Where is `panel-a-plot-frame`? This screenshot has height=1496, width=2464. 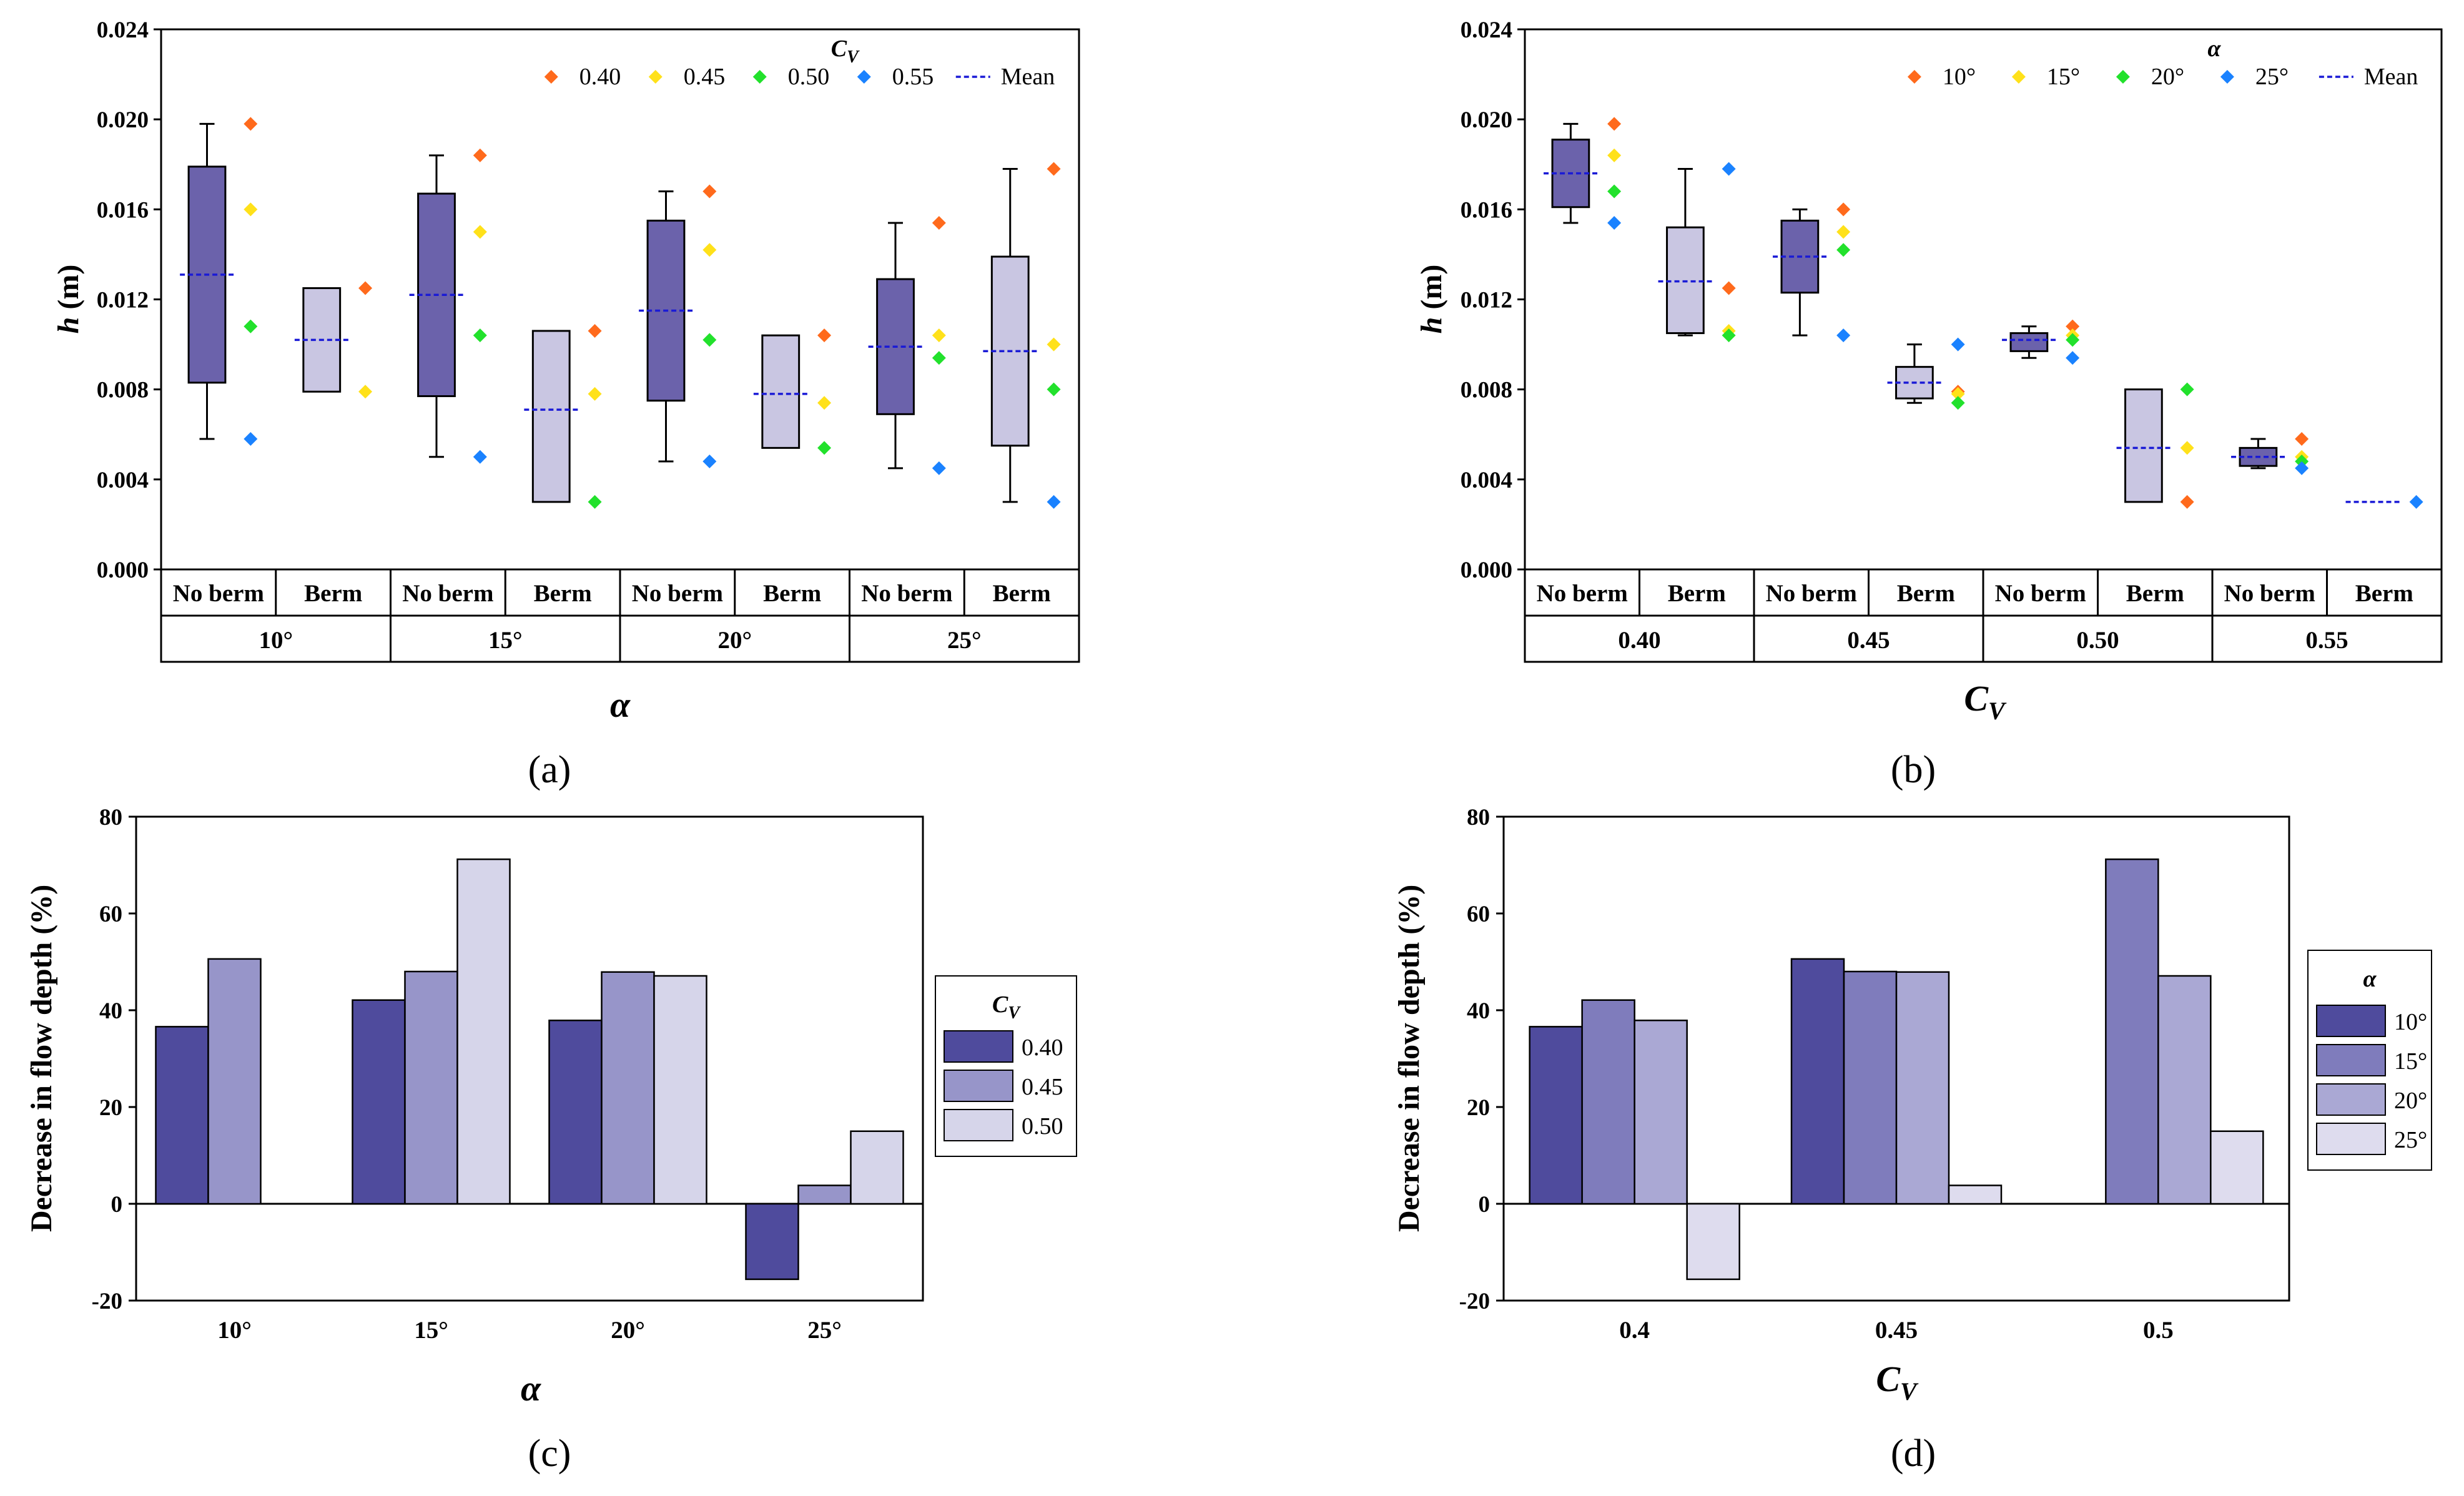
panel-a-plot-frame is located at coordinates (620, 299).